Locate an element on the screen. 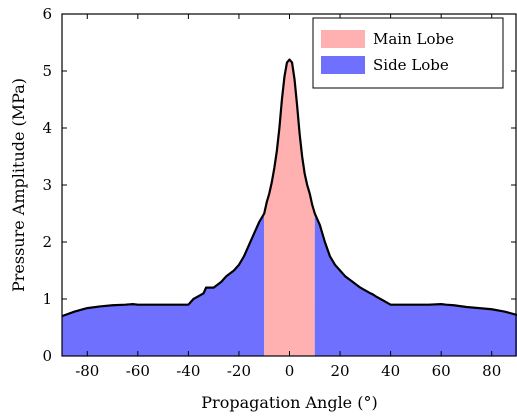  legend: Main Lobe Side Lobe is located at coordinates (408, 53).